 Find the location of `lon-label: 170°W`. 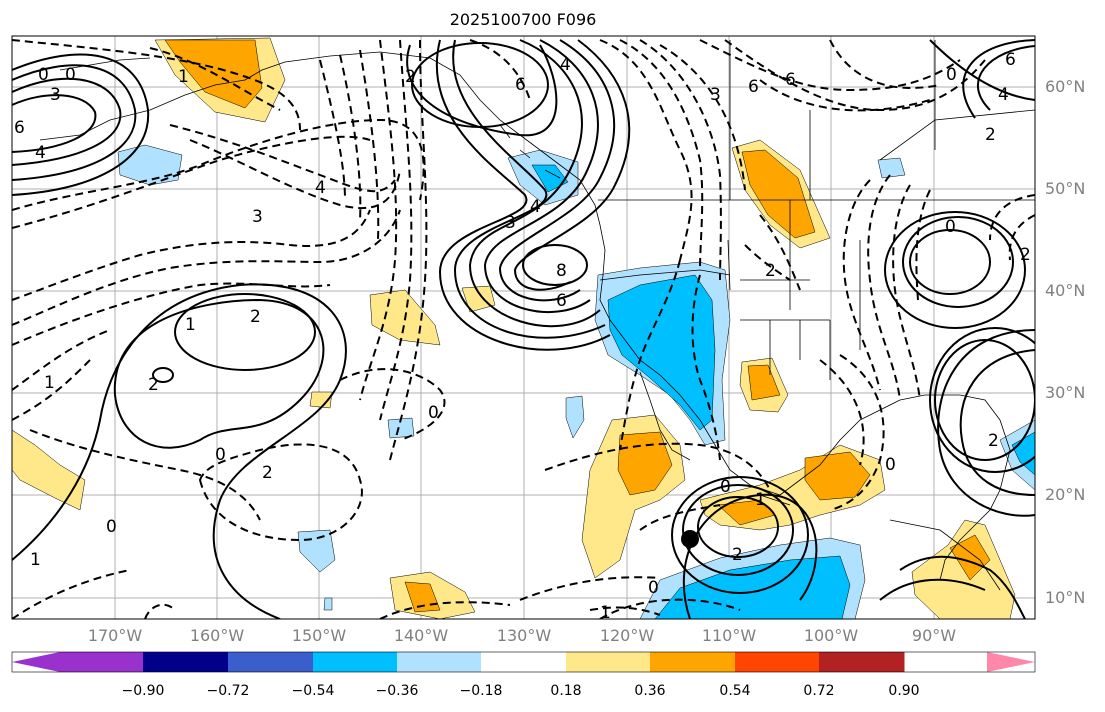

lon-label: 170°W is located at coordinates (115, 635).